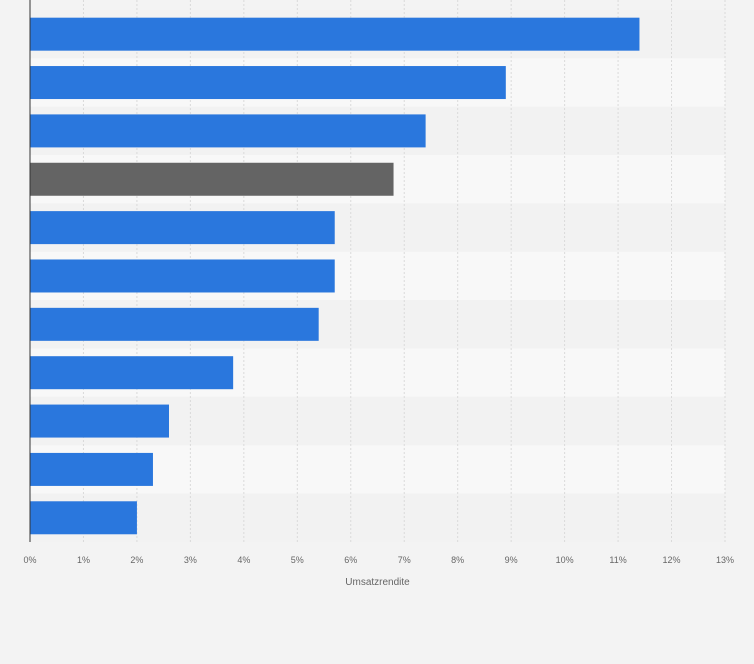  What do you see at coordinates (350, 560) in the screenshot?
I see `x-tick-label: 6%` at bounding box center [350, 560].